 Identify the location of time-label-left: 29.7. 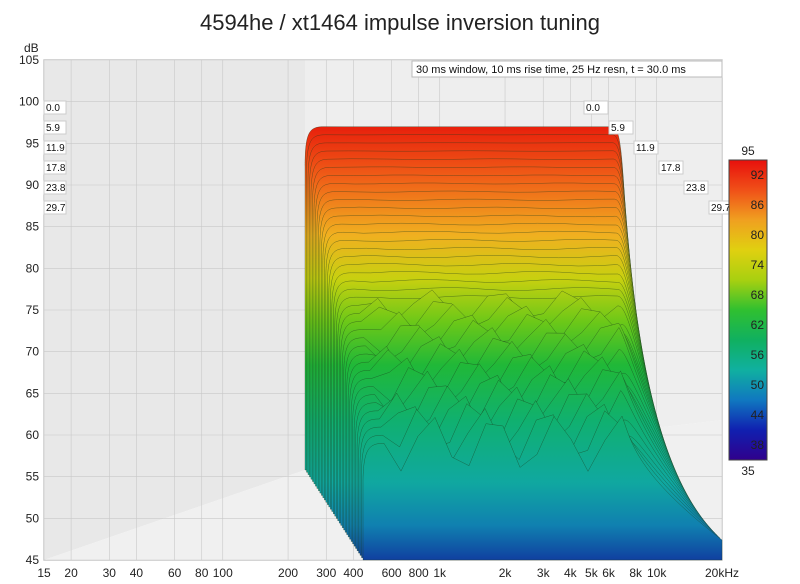
(56, 208).